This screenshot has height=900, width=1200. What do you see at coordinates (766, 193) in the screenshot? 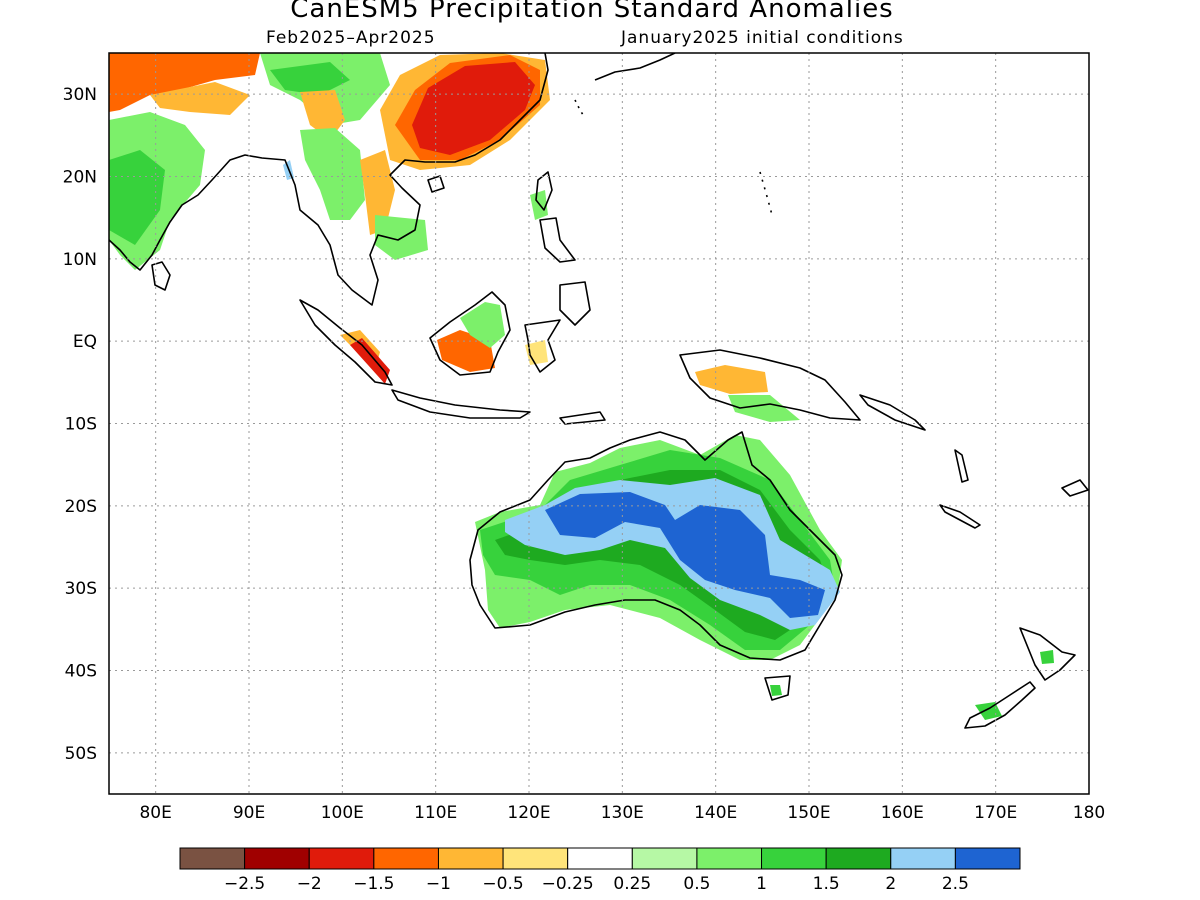
I see `coast-marianas` at bounding box center [766, 193].